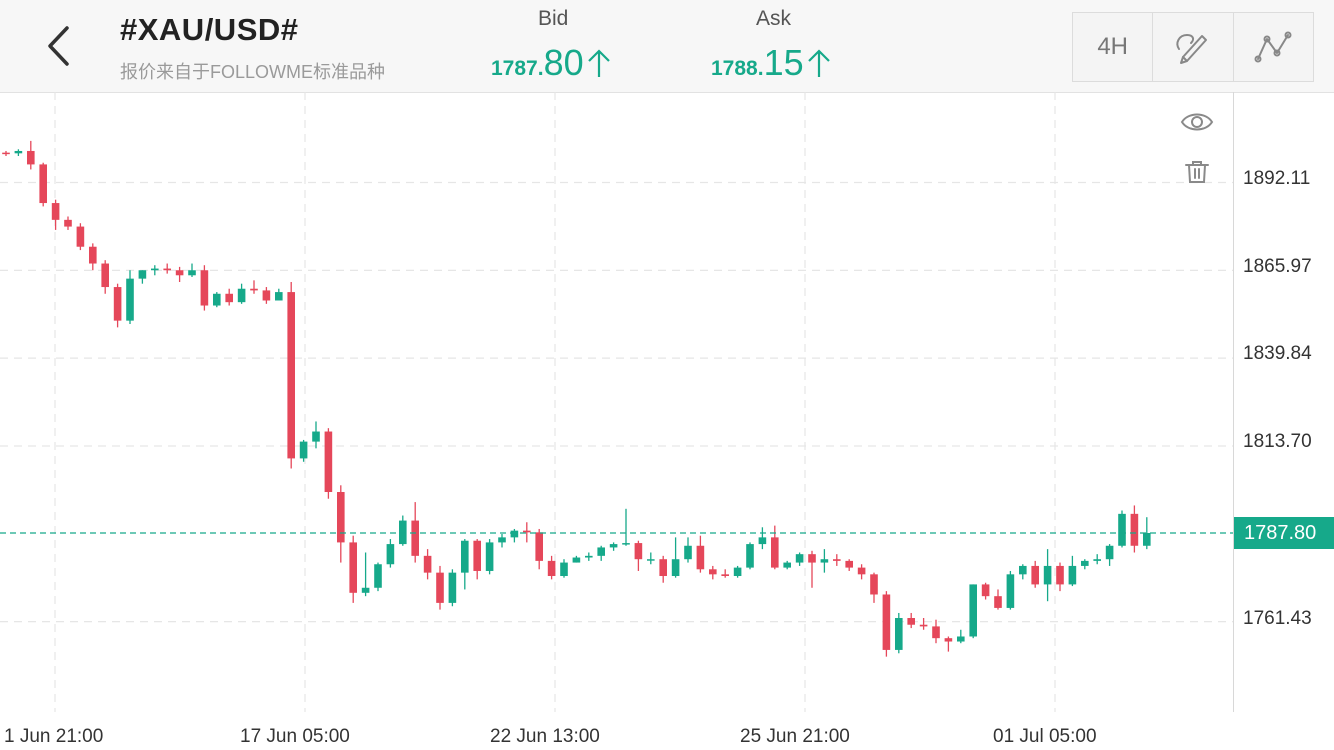 The height and width of the screenshot is (750, 1334). Describe the element at coordinates (253, 72) in the screenshot. I see `quote-source: 报价来自于FOLLOWME标准品种` at that location.